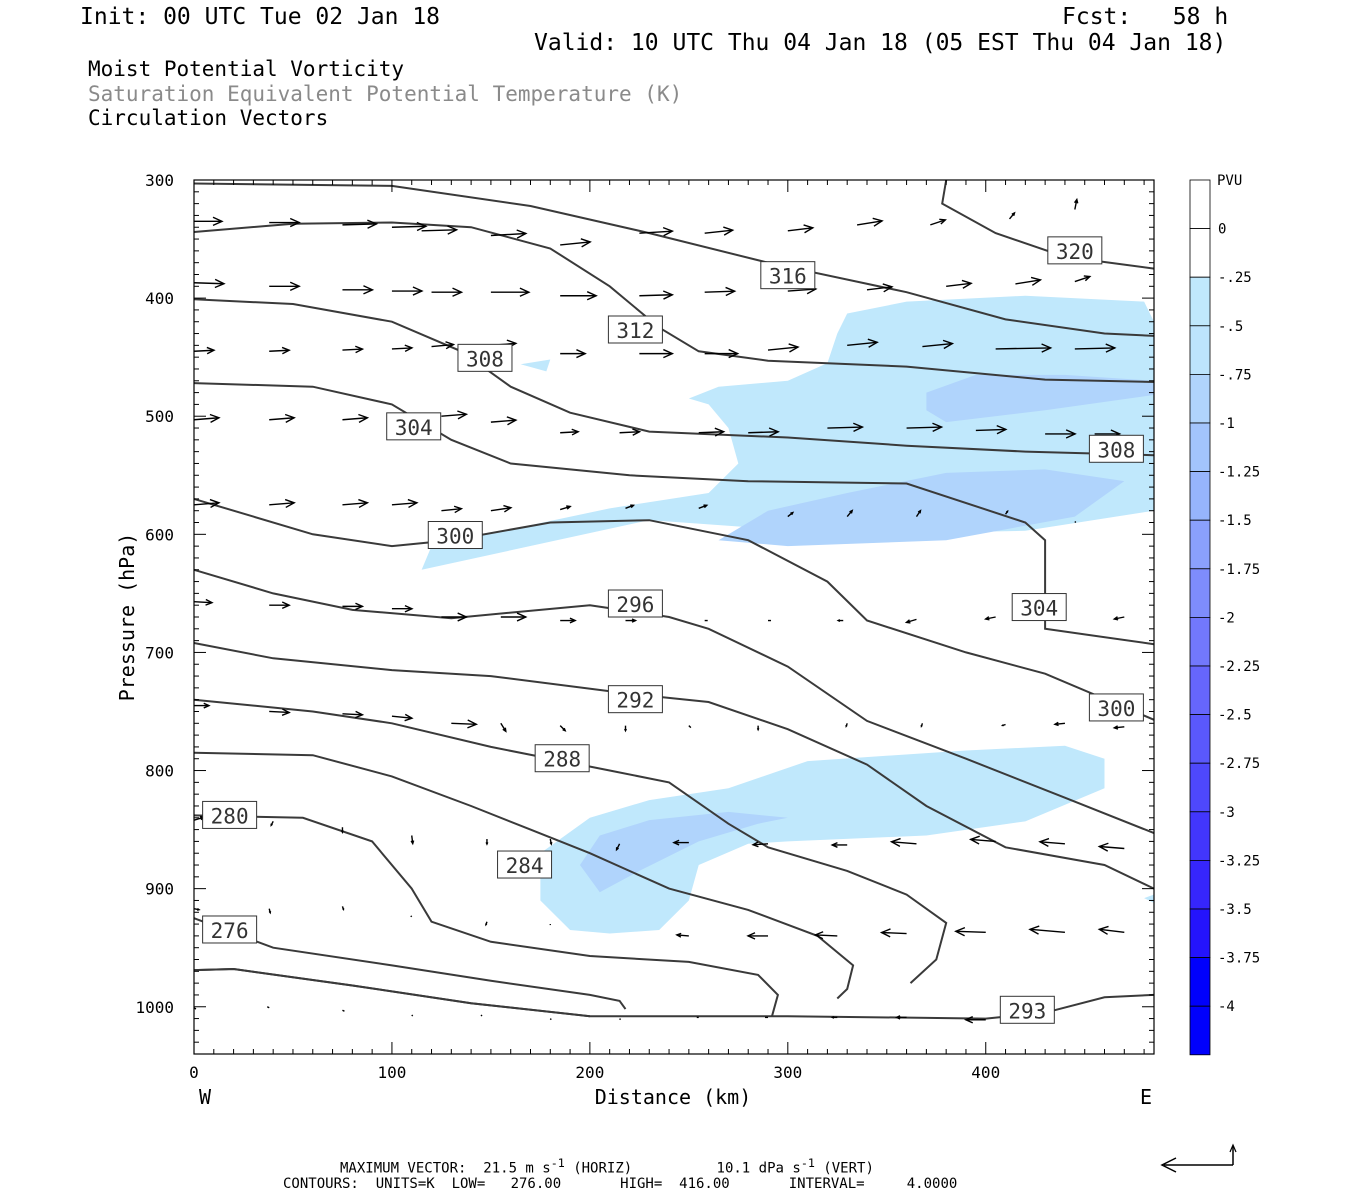  What do you see at coordinates (1145, 17) in the screenshot?
I see `forecast-hour: Fcst: 58 h` at bounding box center [1145, 17].